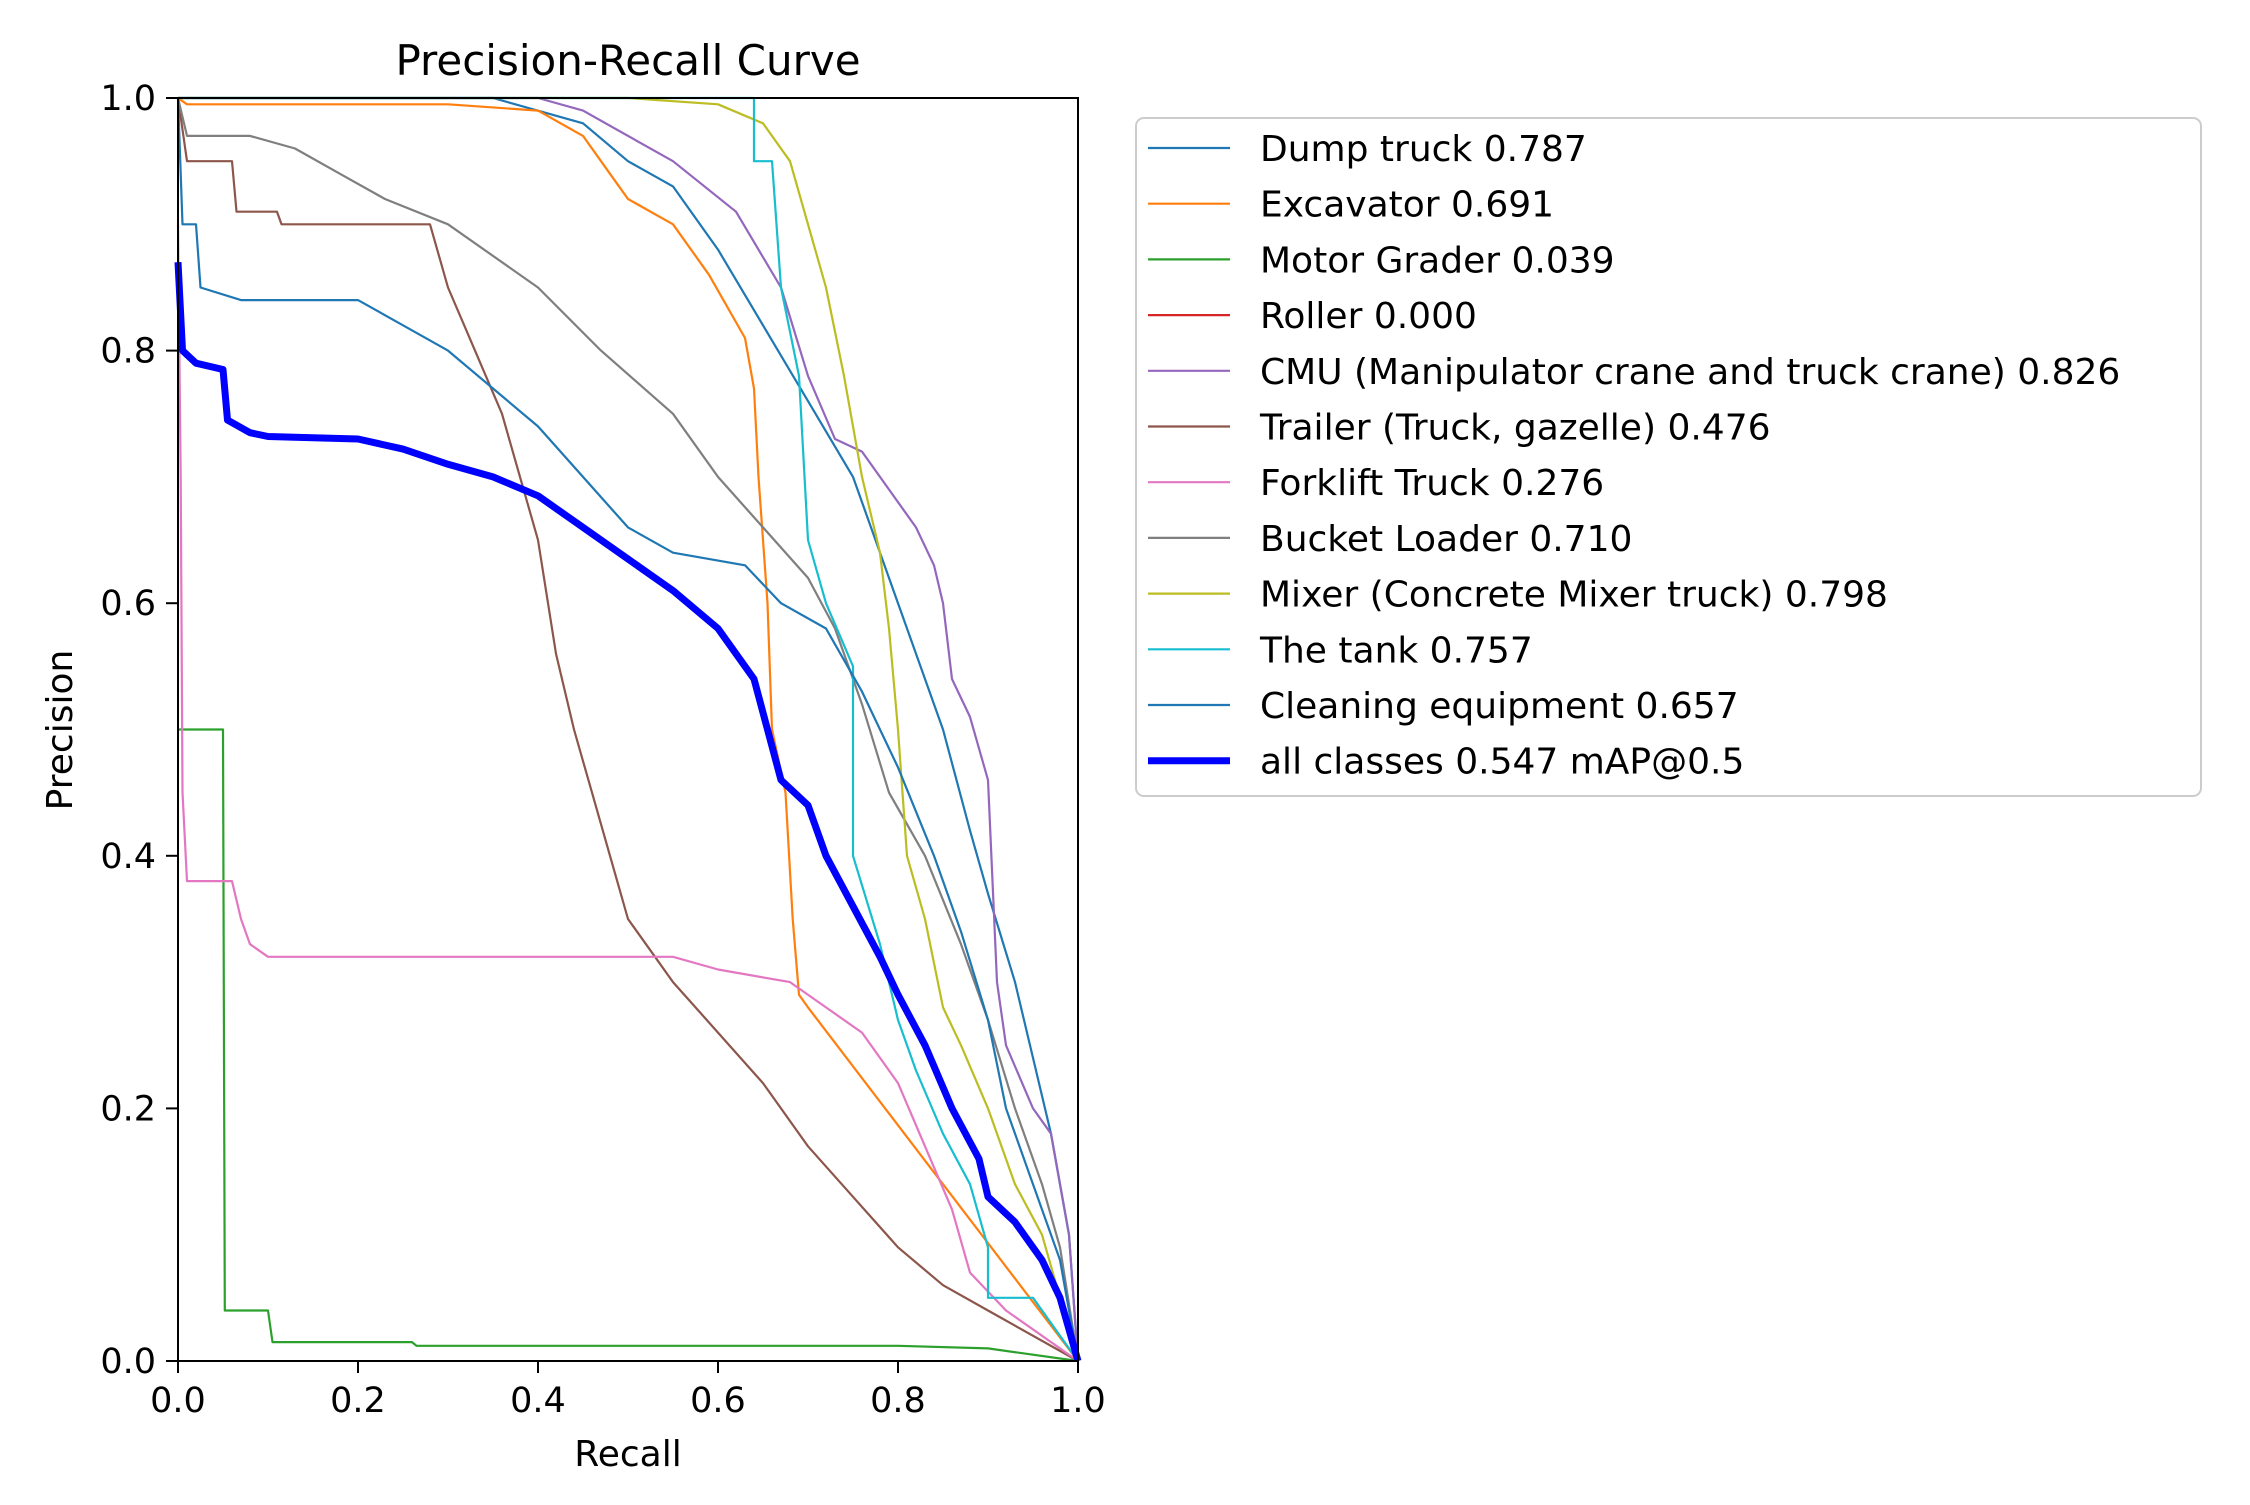 This screenshot has width=2250, height=1505. What do you see at coordinates (1432, 483) in the screenshot?
I see `legend-label-6: Forklift Truck 0.276` at bounding box center [1432, 483].